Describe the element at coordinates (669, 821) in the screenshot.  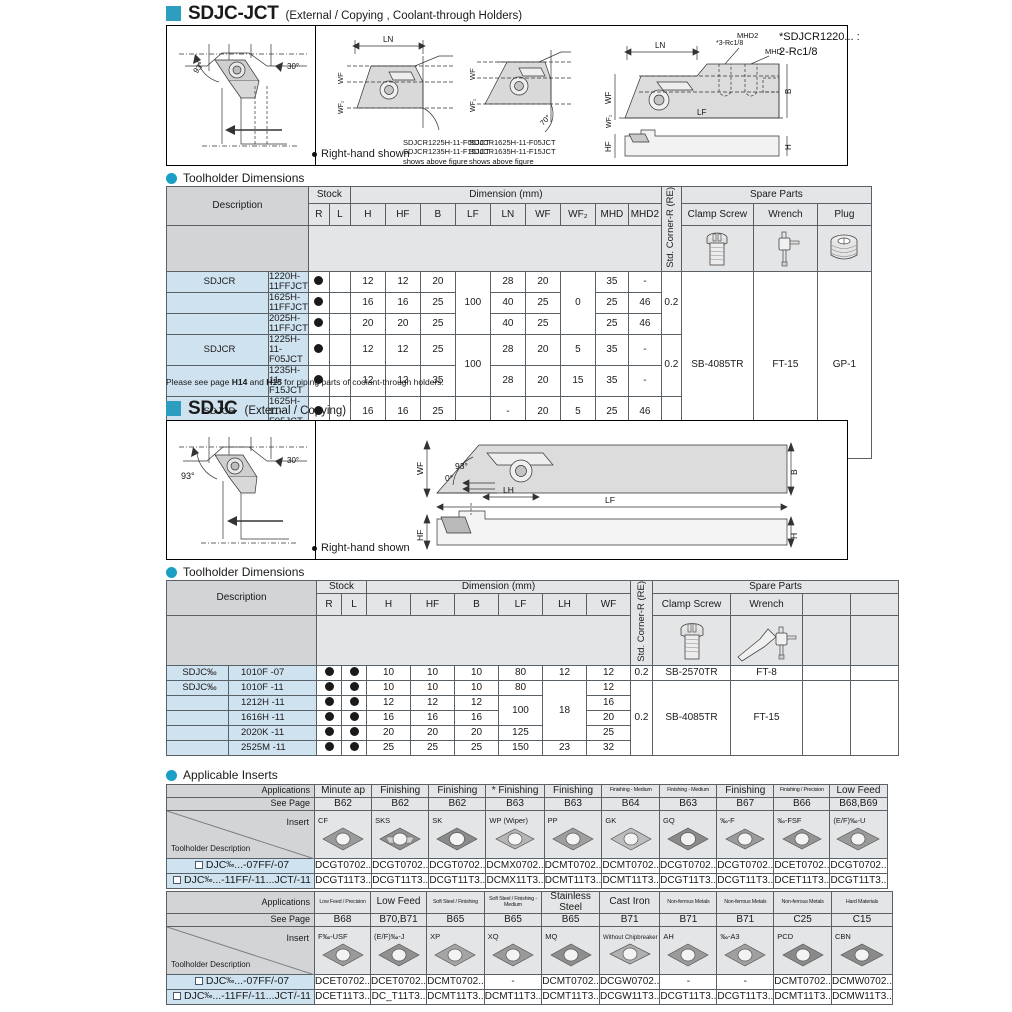
I see `insert-name-6: GQ` at that location.